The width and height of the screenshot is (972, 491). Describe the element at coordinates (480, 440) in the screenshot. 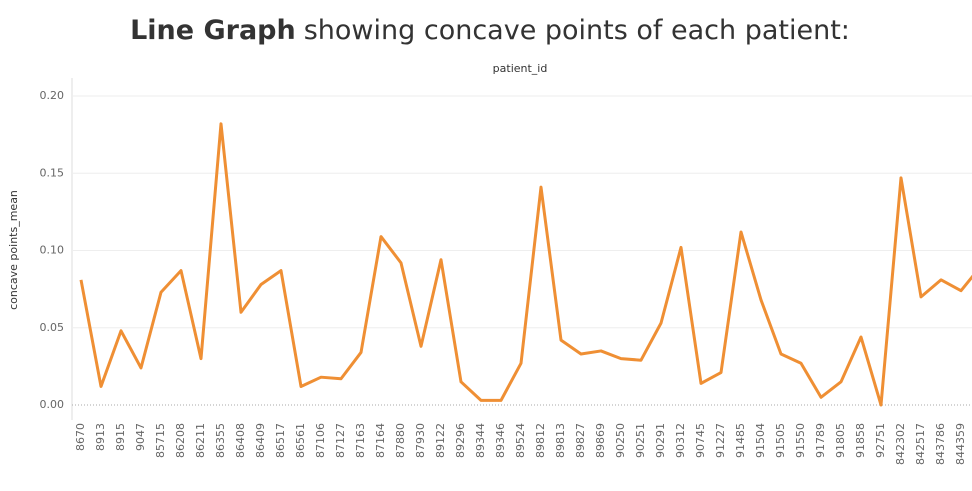

I see `x-tick-label: 89344` at that location.